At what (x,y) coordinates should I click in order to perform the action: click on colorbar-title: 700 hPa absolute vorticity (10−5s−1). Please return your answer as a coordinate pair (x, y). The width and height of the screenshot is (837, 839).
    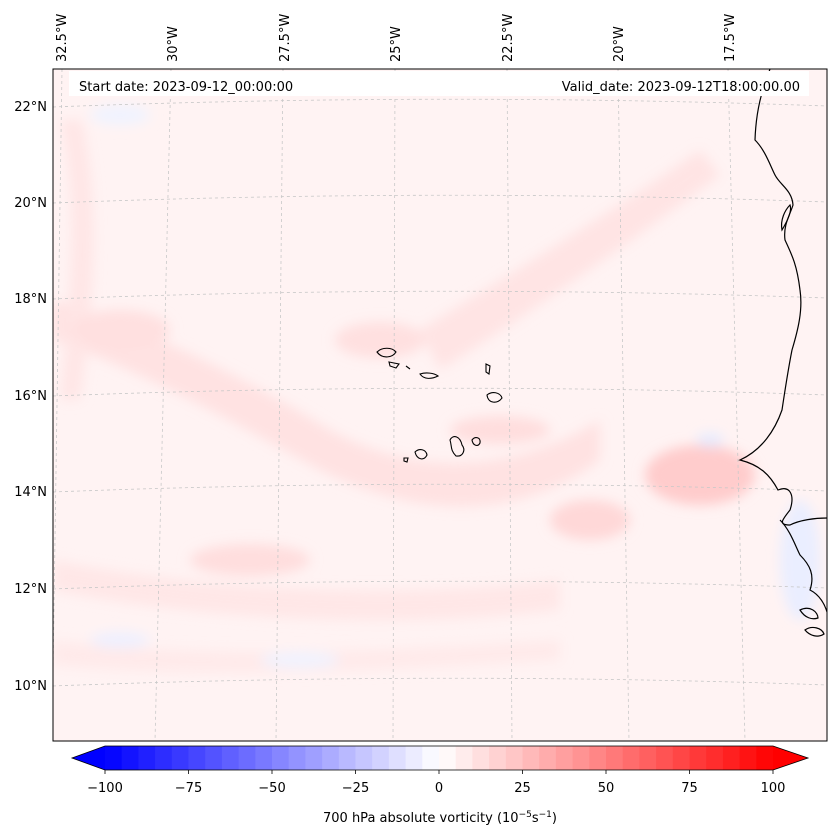
    Looking at the image, I should click on (440, 818).